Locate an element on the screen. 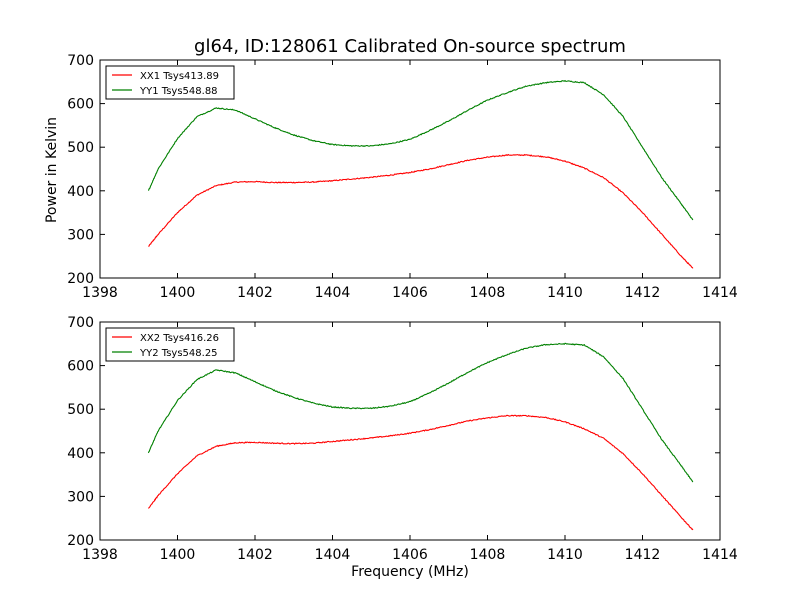 Image resolution: width=800 pixels, height=600 pixels. series-line-xx-plot2 is located at coordinates (420, 472).